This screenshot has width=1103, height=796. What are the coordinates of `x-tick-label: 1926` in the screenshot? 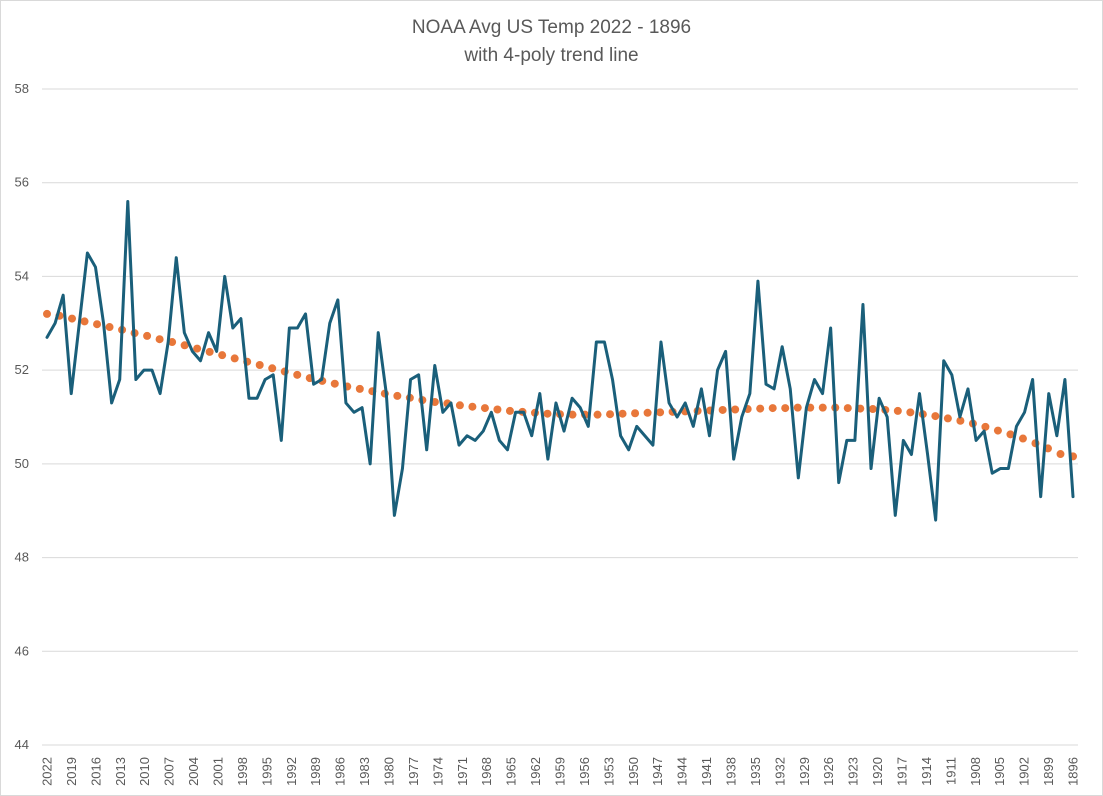 It's located at (828, 771).